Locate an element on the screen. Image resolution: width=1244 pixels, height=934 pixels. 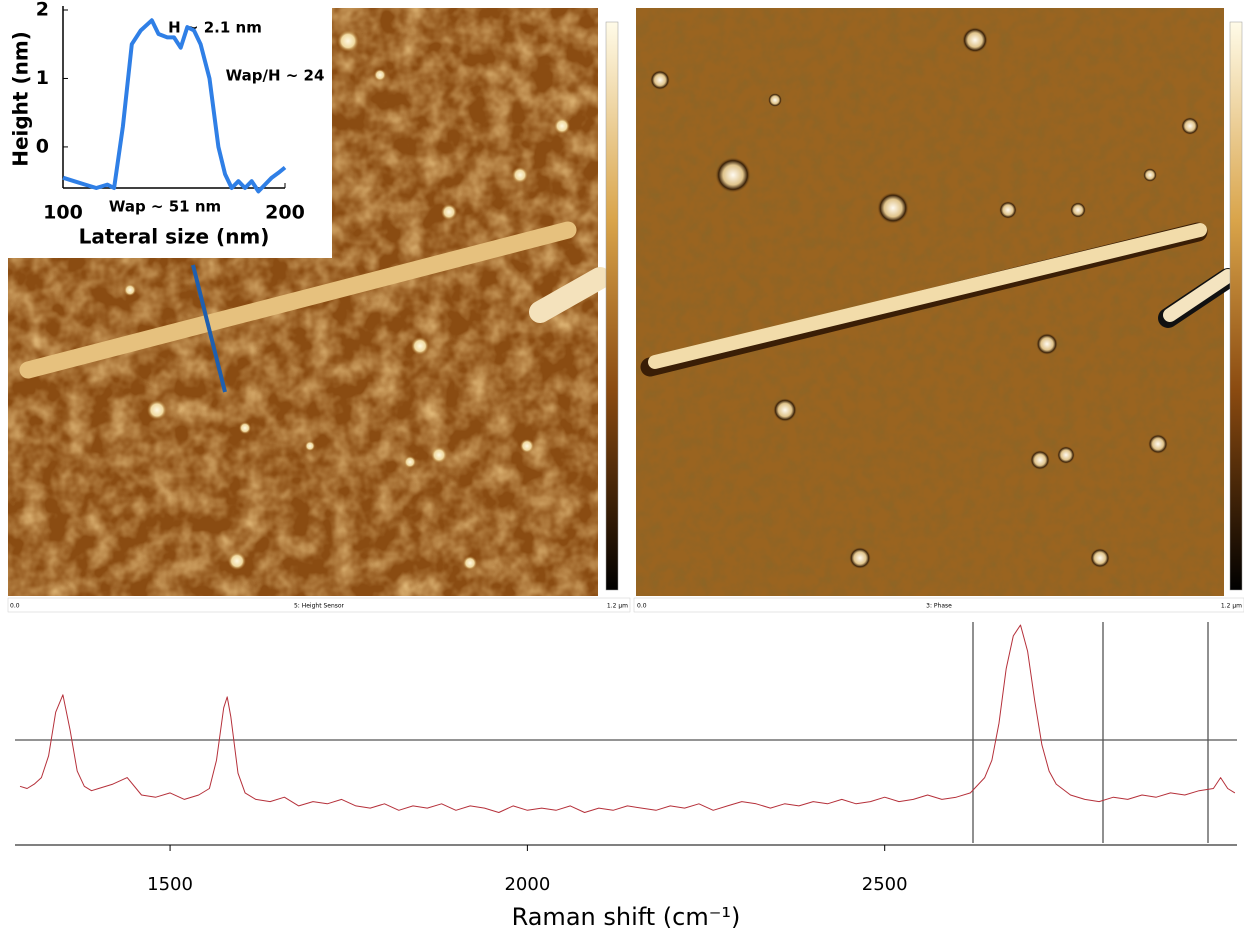
y-axis-label: Height (nm) is located at coordinates (21, 99).